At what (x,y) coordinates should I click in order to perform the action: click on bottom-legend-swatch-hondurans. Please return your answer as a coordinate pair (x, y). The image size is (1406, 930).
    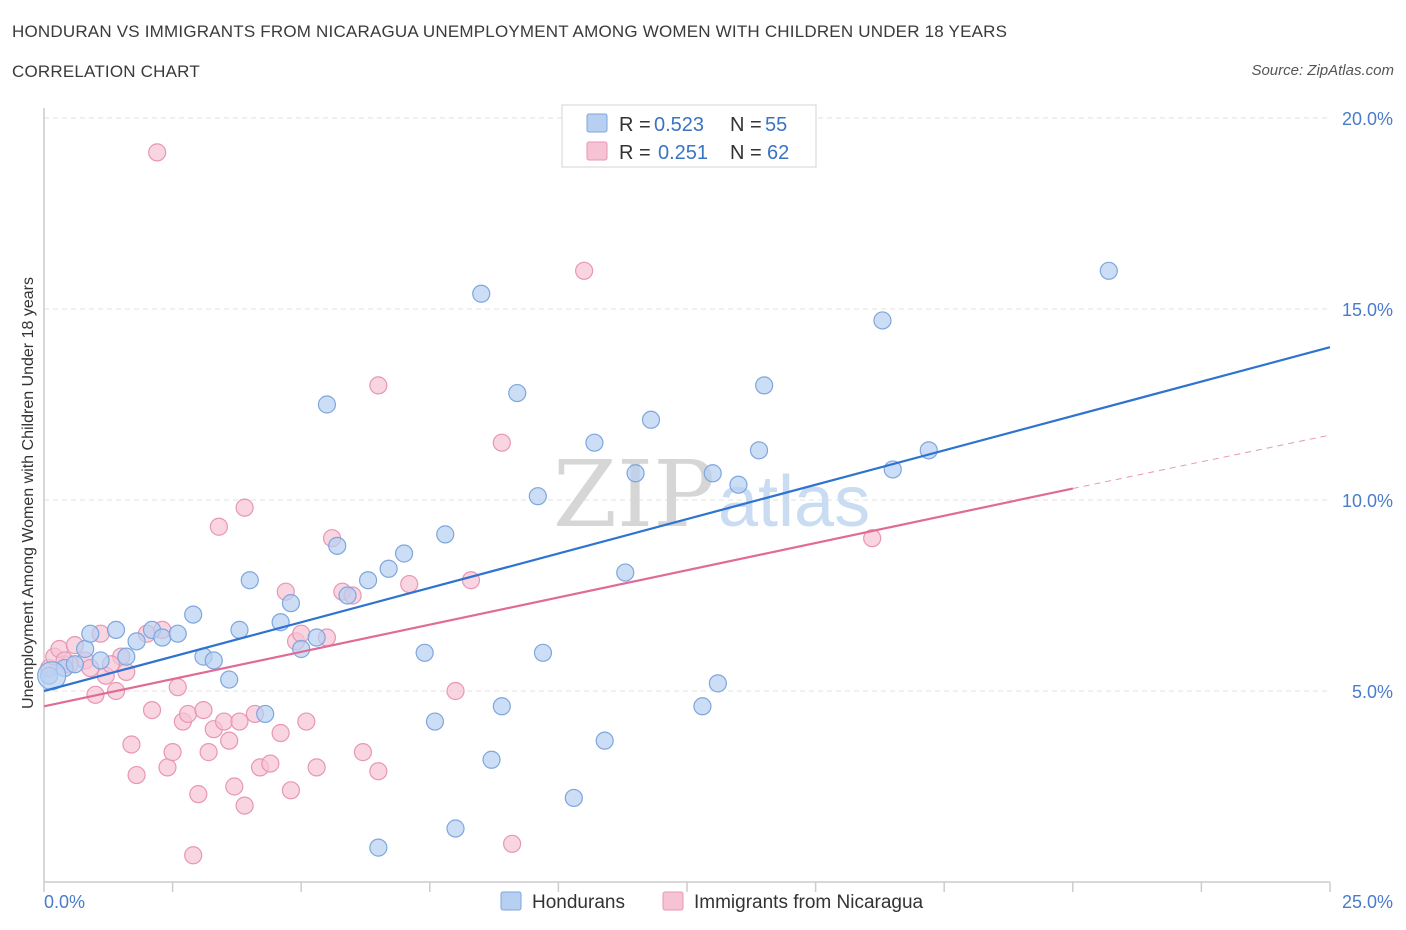
    Looking at the image, I should click on (511, 901).